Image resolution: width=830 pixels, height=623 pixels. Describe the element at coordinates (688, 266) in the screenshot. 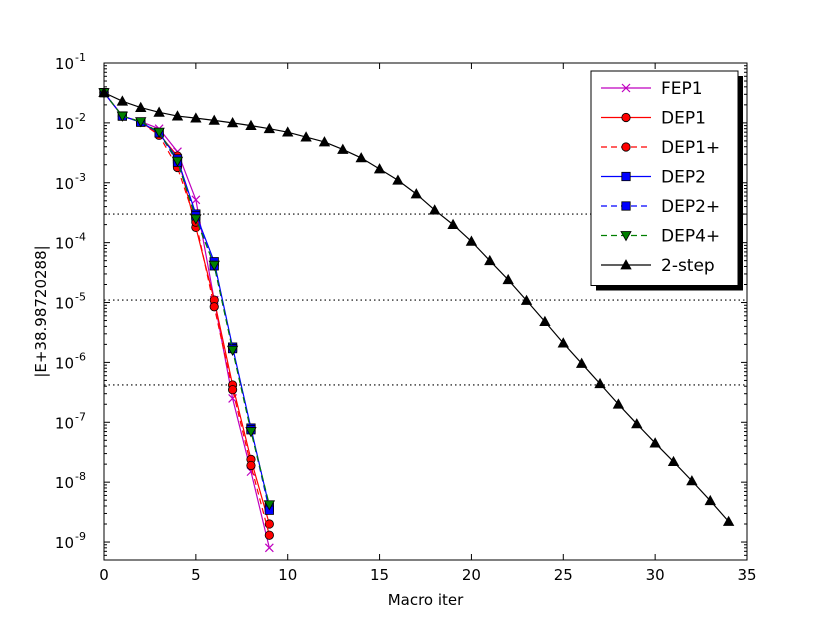

I see `legend-label: 2-step` at that location.